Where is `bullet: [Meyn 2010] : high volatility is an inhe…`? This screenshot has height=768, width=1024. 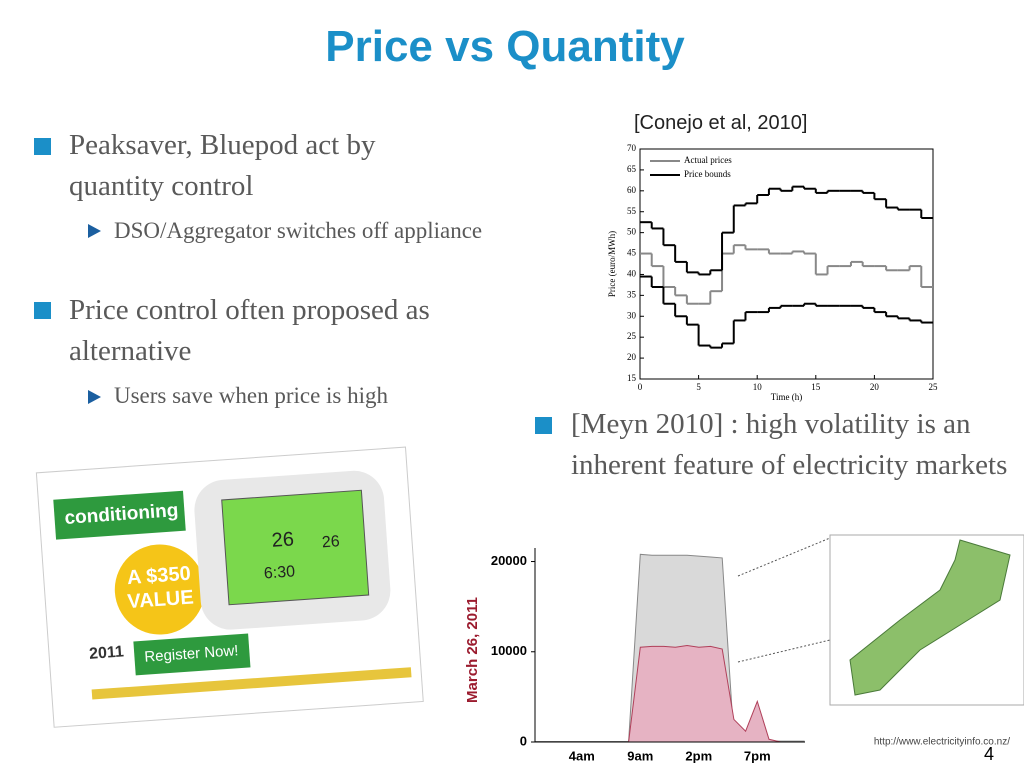 bullet: [Meyn 2010] : high volatility is an inhe… is located at coordinates (789, 444).